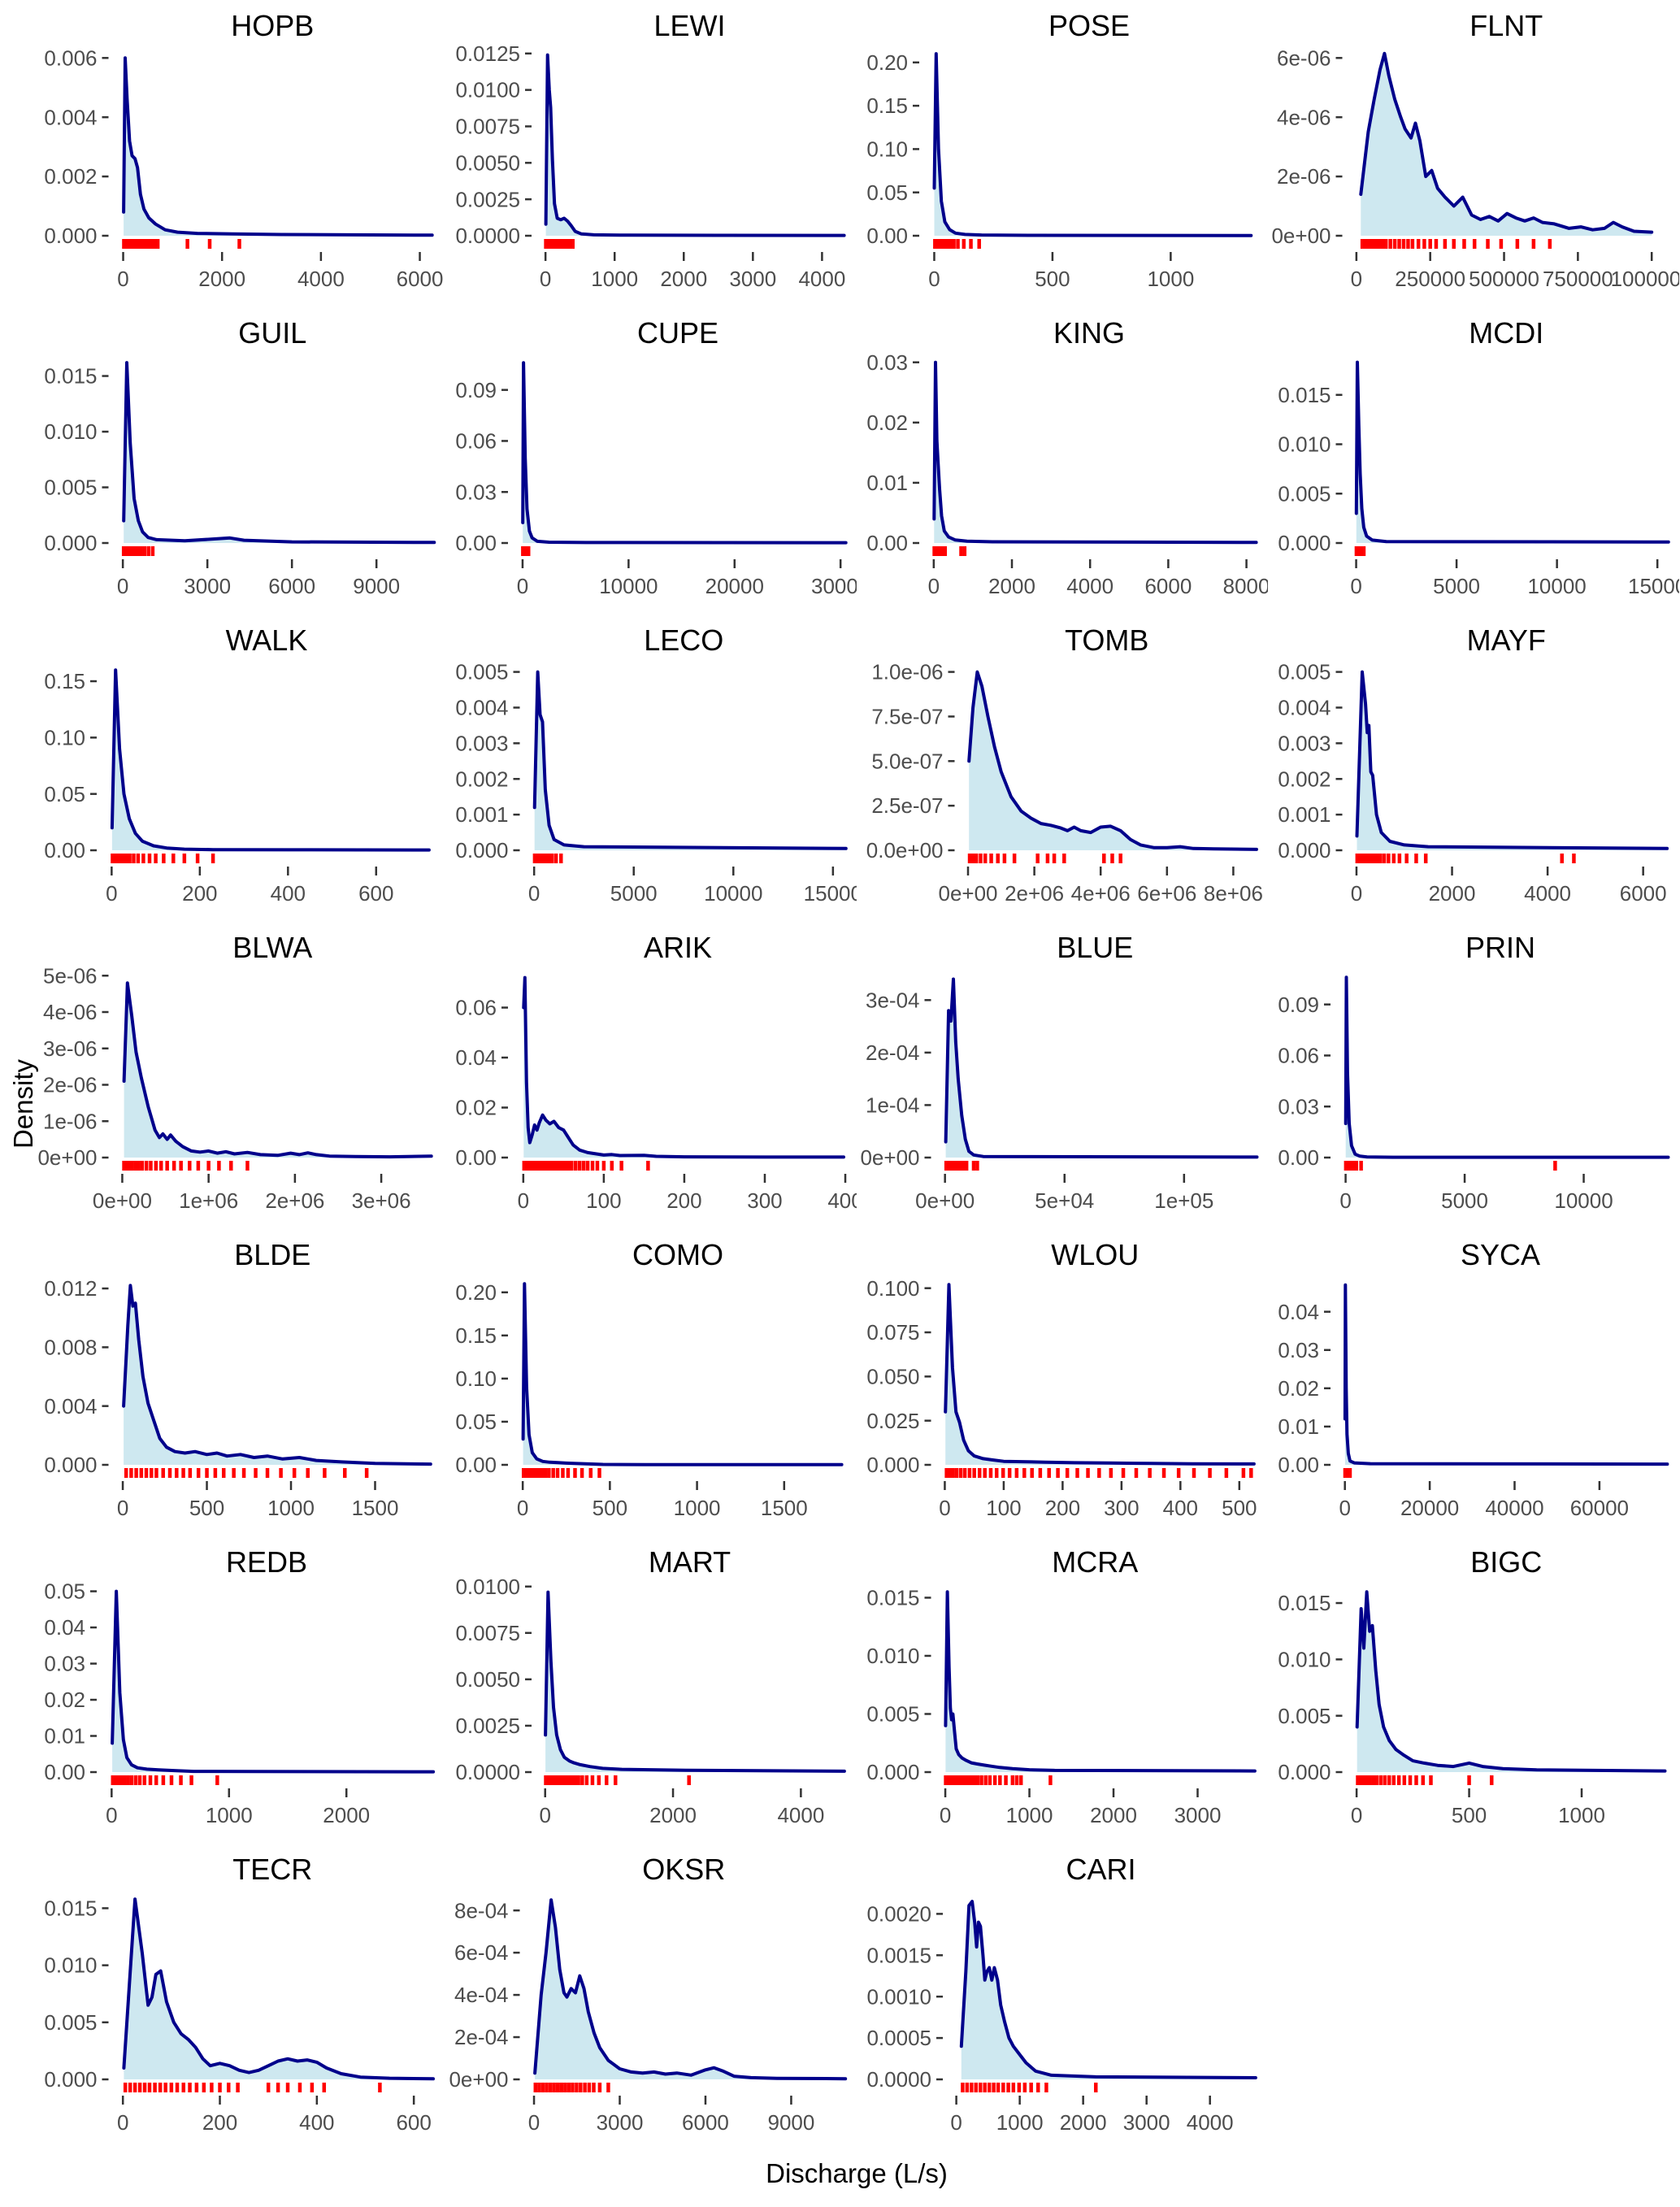  Describe the element at coordinates (1089, 26) in the screenshot. I see `panel-title: POSE` at that location.